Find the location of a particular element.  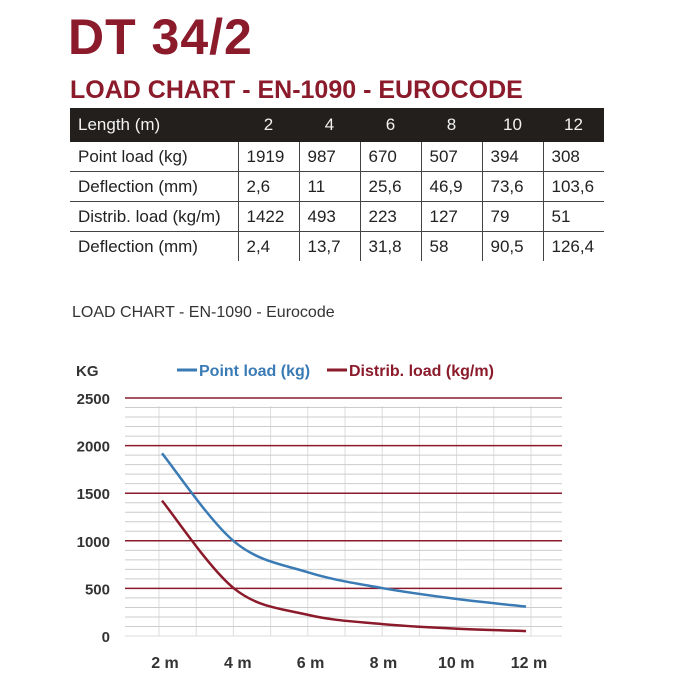

legend-label: Distrib. load (kg/m) is located at coordinates (421, 371).